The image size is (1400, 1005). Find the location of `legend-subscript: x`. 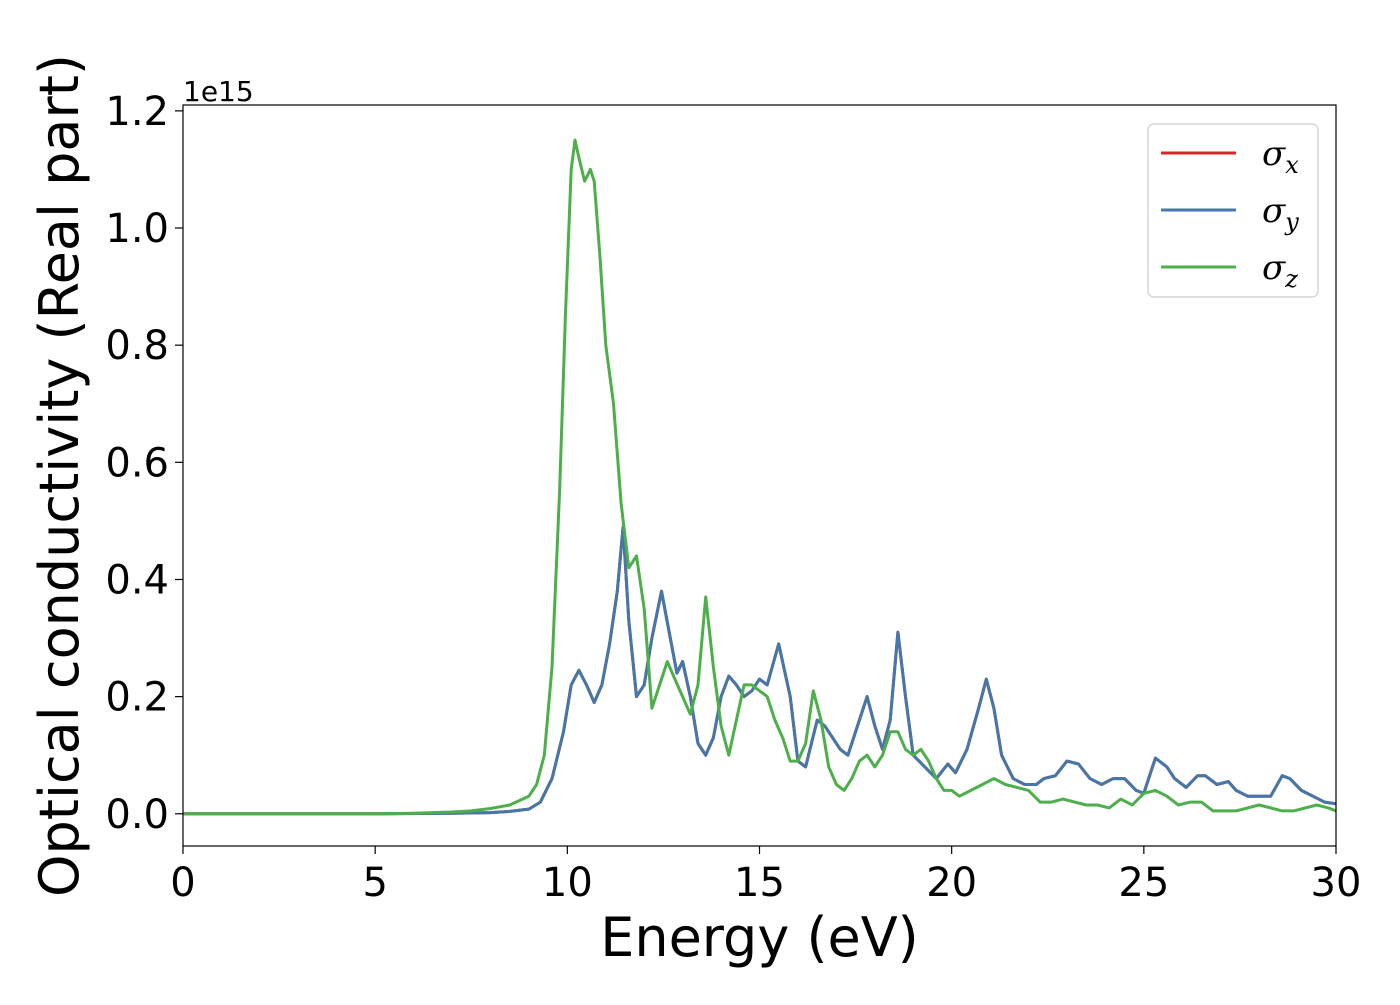

legend-subscript: x is located at coordinates (1292, 165).